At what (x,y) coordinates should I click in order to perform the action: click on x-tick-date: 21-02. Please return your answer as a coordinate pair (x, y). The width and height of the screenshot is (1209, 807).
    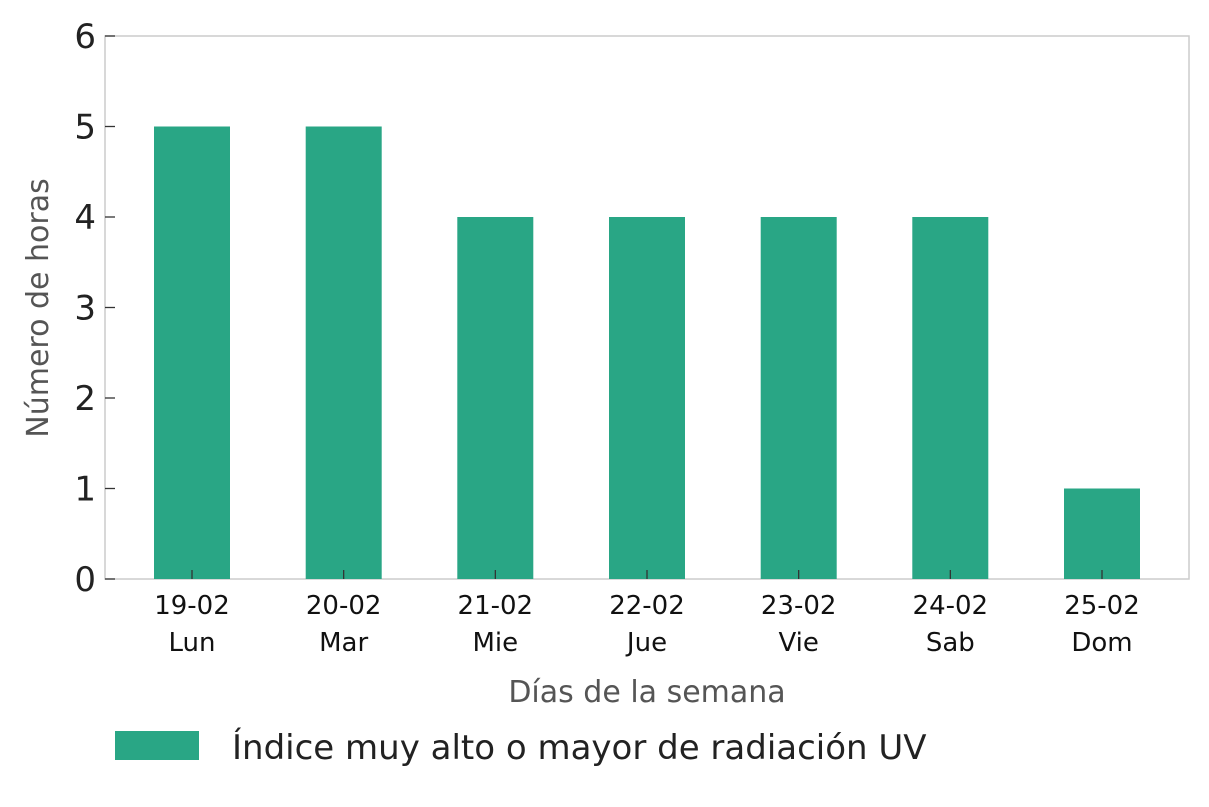
    Looking at the image, I should click on (496, 606).